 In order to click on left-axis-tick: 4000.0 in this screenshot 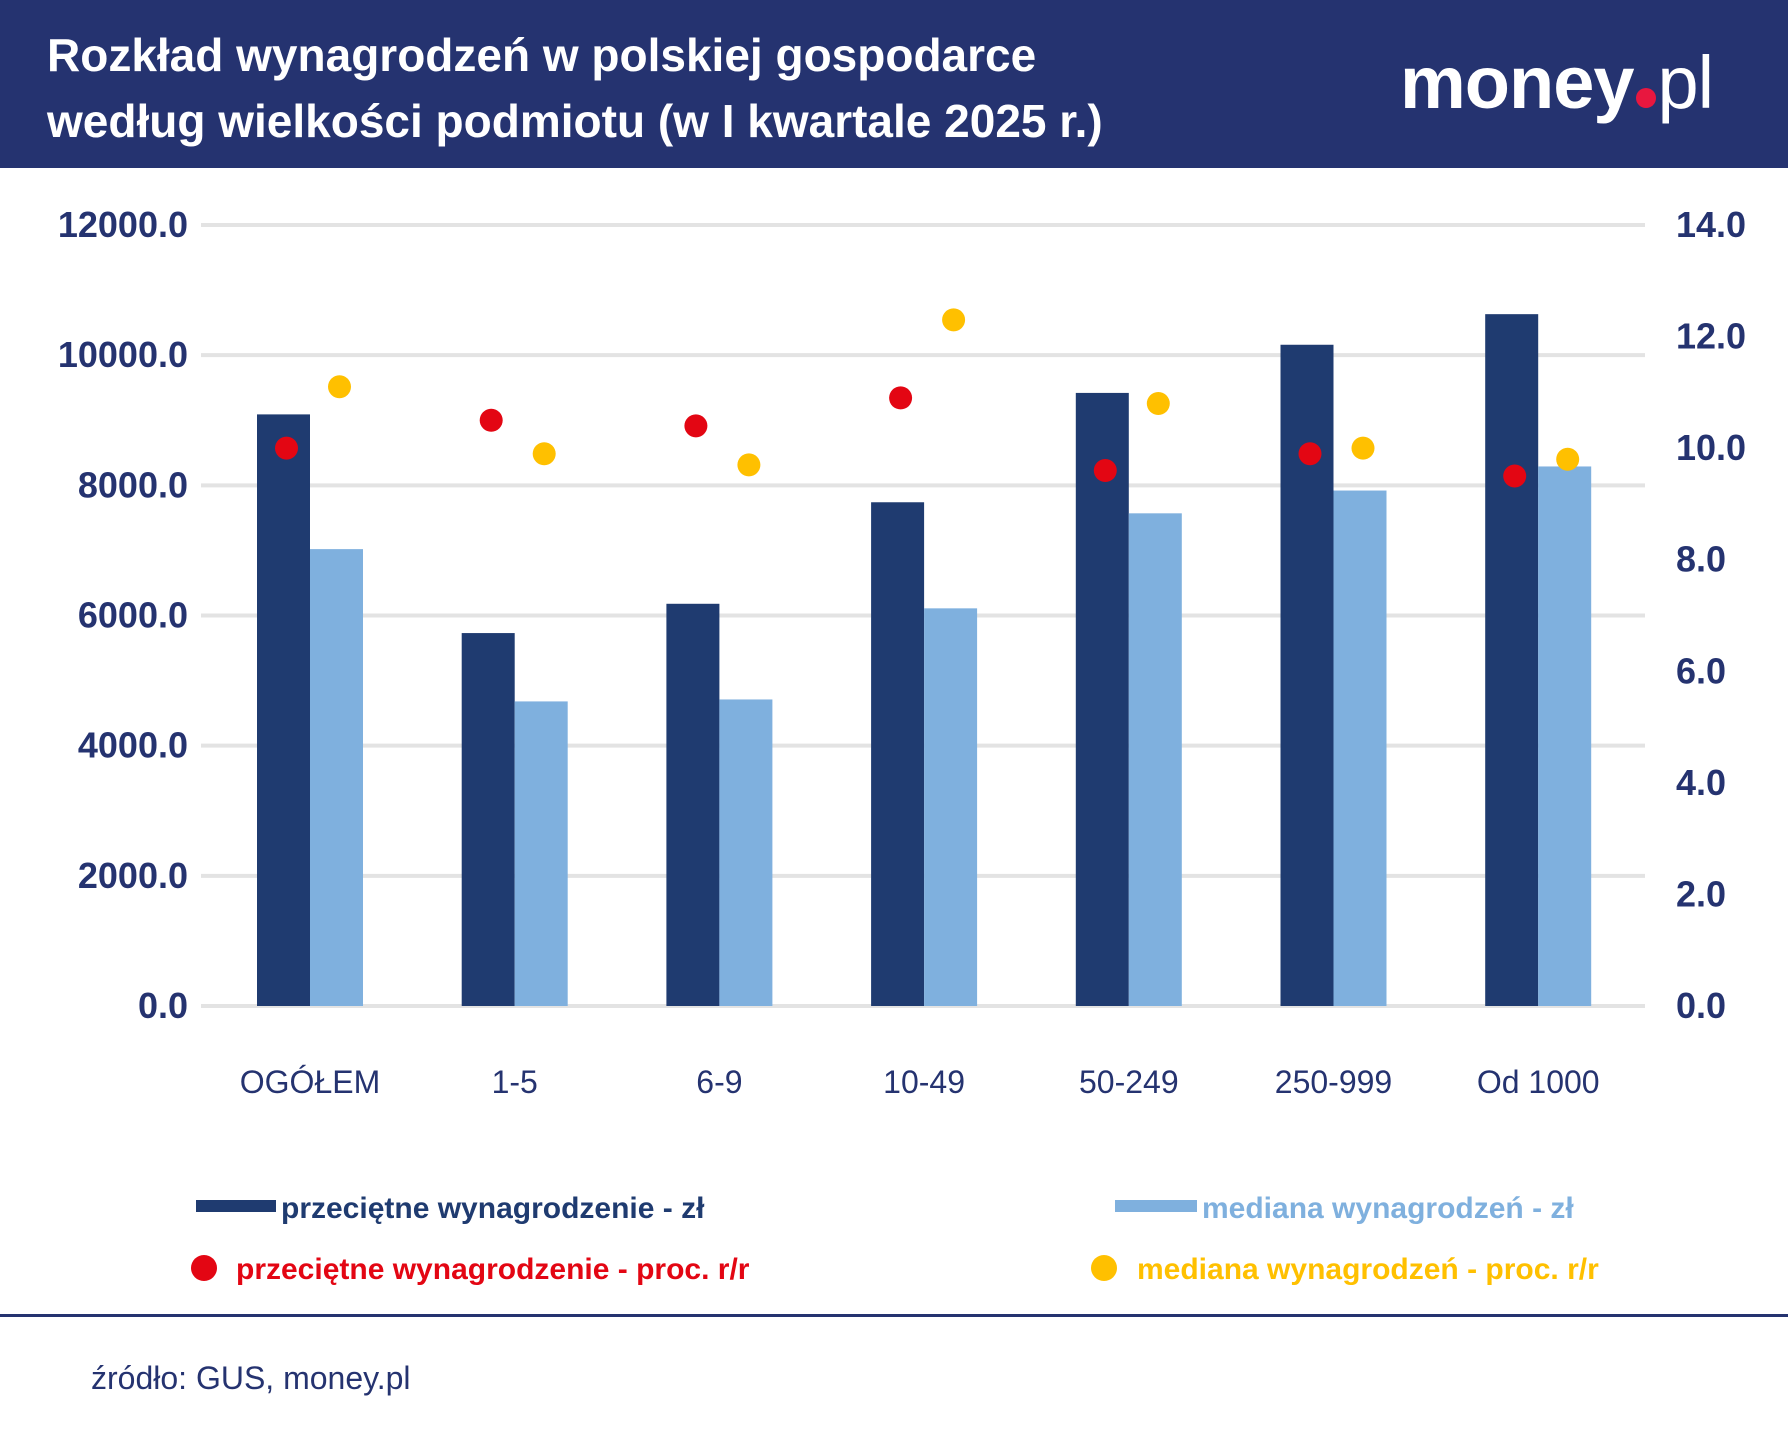, I will do `click(133, 745)`.